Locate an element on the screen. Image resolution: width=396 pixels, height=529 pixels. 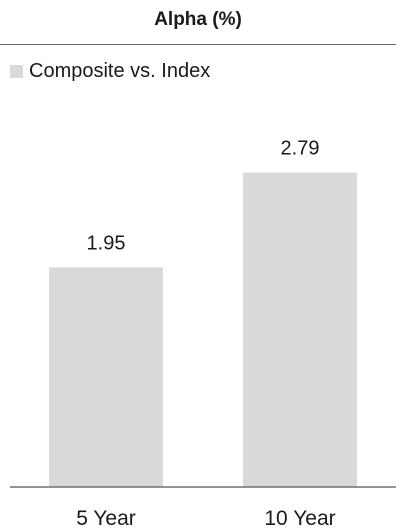
bar-5-year is located at coordinates (106, 377).